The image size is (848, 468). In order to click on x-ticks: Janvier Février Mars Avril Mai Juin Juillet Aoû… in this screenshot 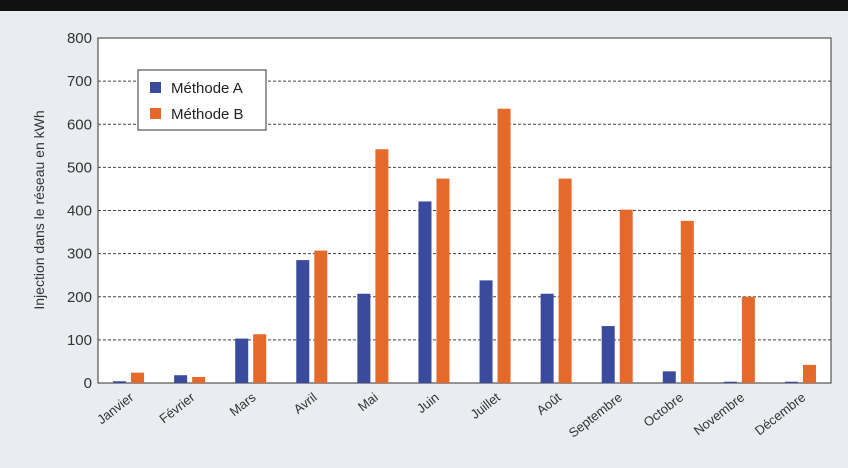, I will do `click(451, 414)`.